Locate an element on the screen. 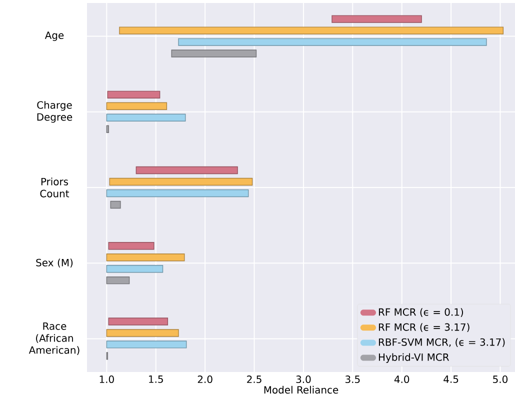  legend-label: RBF-SVM MCR, (ϵ = 3.17) is located at coordinates (441, 343).